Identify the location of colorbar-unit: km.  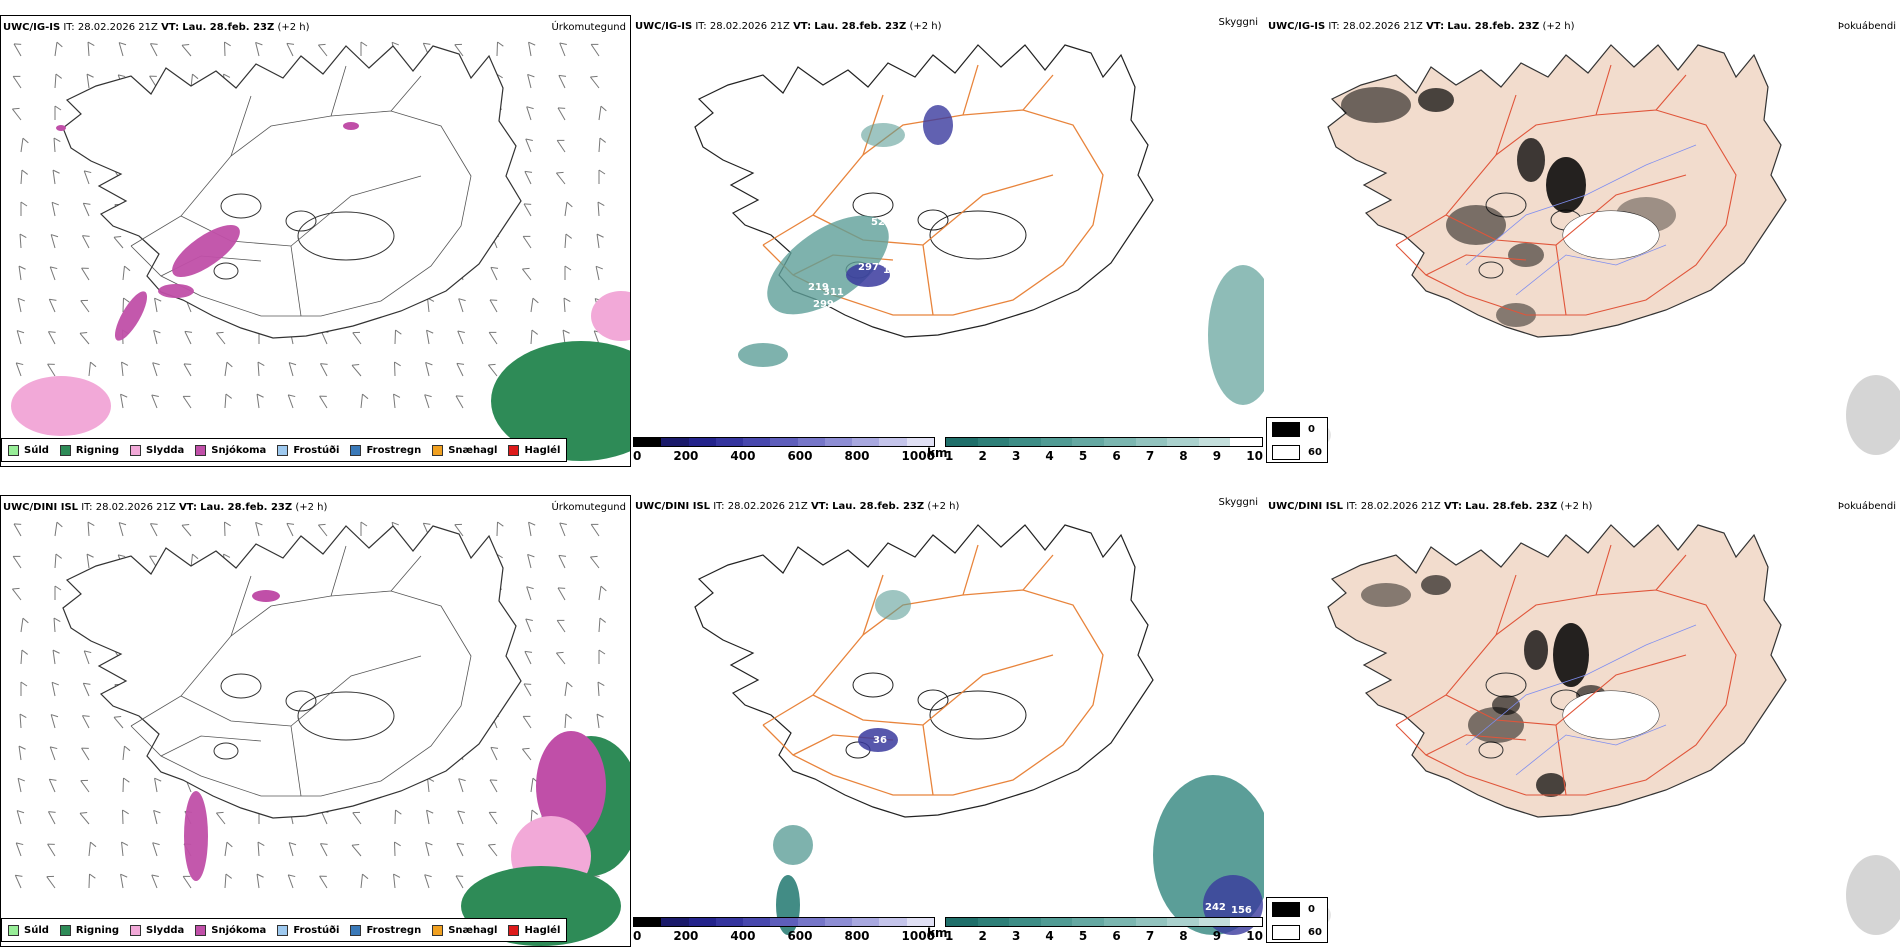
(937, 933).